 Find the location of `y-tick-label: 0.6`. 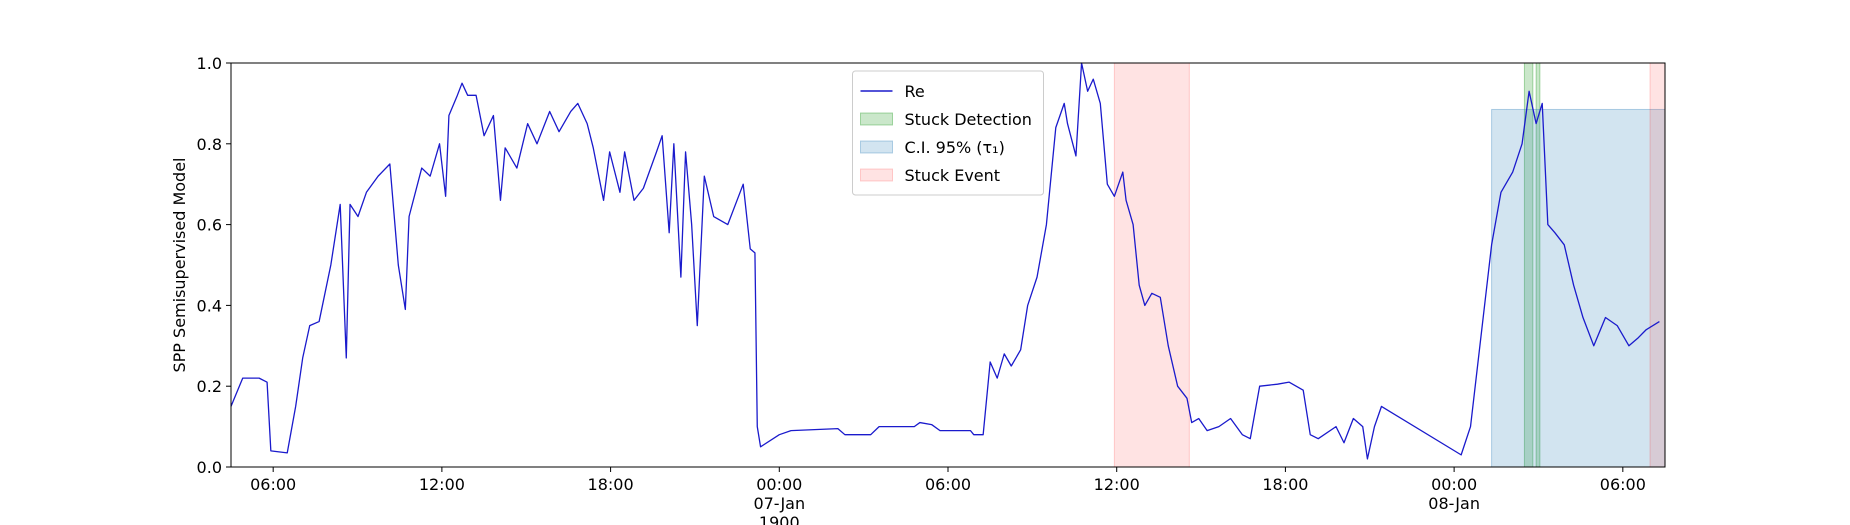

y-tick-label: 0.6 is located at coordinates (209, 225).